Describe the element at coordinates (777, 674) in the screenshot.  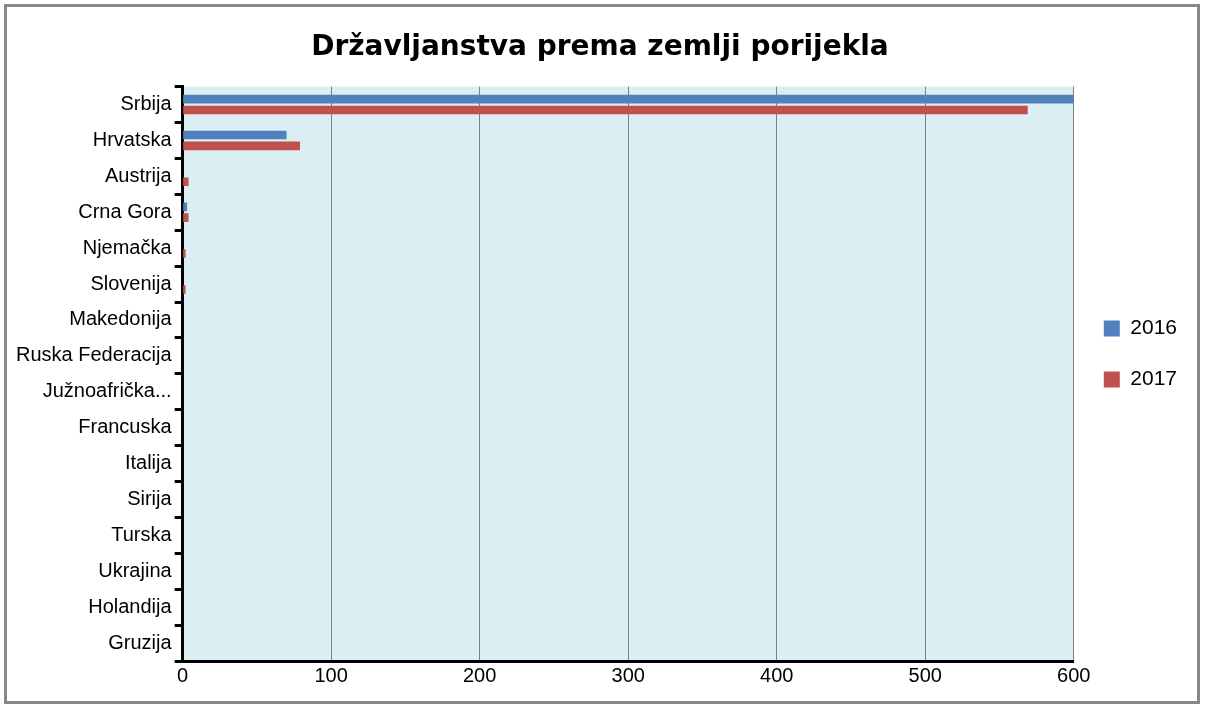
I see `x-tick-label: 400` at that location.